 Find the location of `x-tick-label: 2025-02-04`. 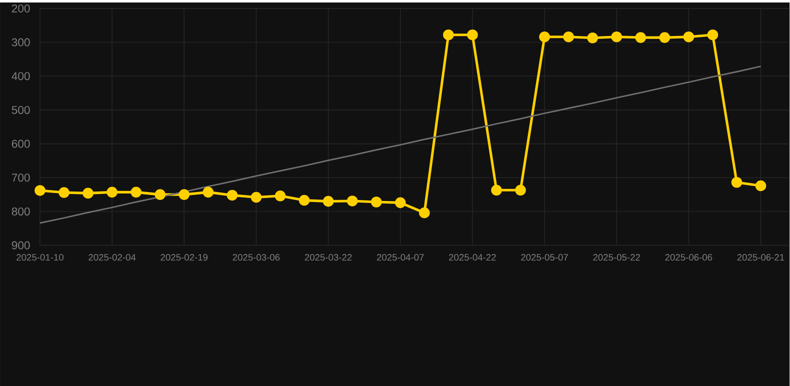

x-tick-label: 2025-02-04 is located at coordinates (112, 257).